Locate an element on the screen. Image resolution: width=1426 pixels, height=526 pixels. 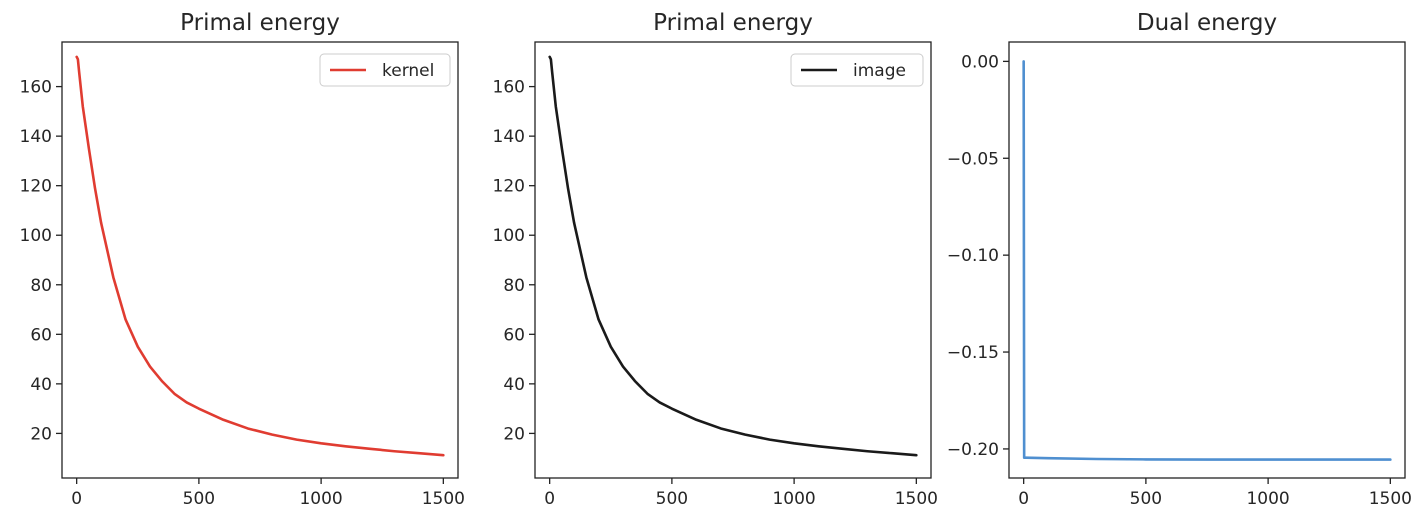
y-tick-label: −0.10 is located at coordinates (973, 256).